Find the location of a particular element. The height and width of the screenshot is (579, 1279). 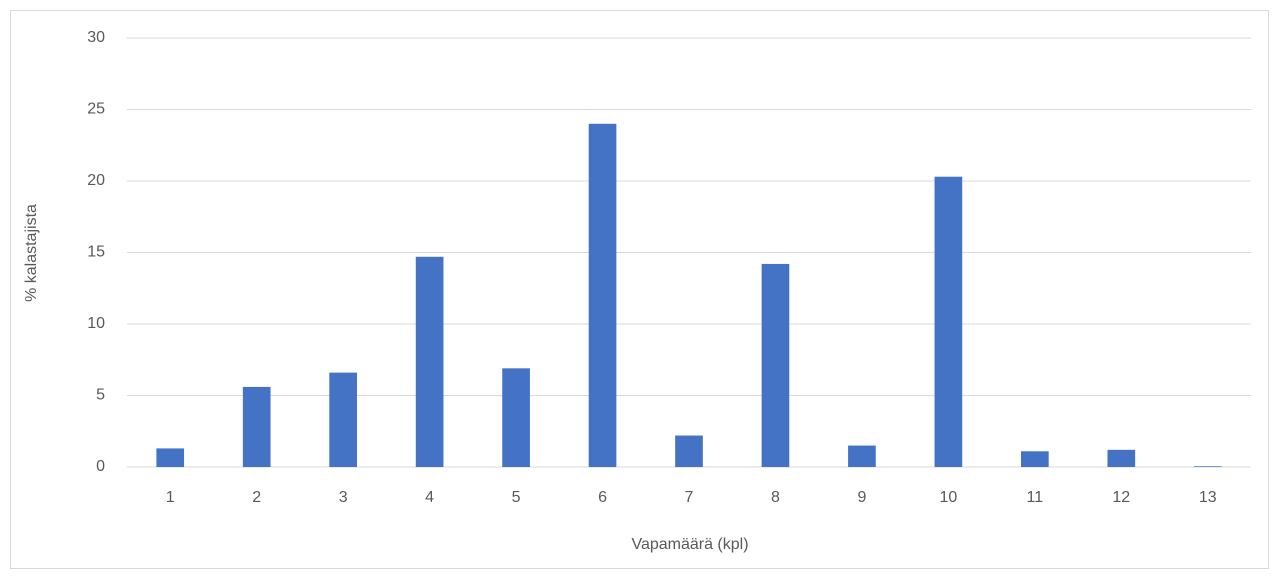

y-axis-title: % kalastajista is located at coordinates (31, 253).